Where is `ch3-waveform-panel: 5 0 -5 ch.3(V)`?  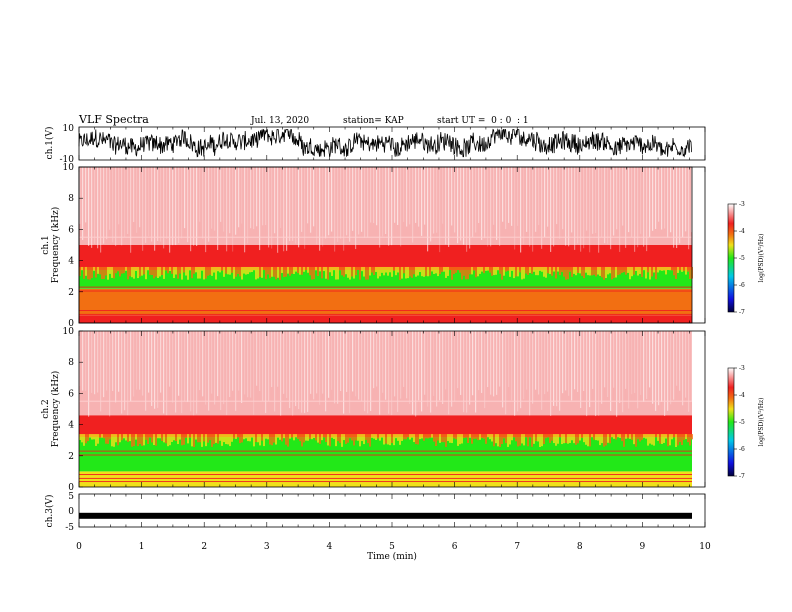
ch3-waveform-panel: 5 0 -5 ch.3(V) is located at coordinates (375, 512).